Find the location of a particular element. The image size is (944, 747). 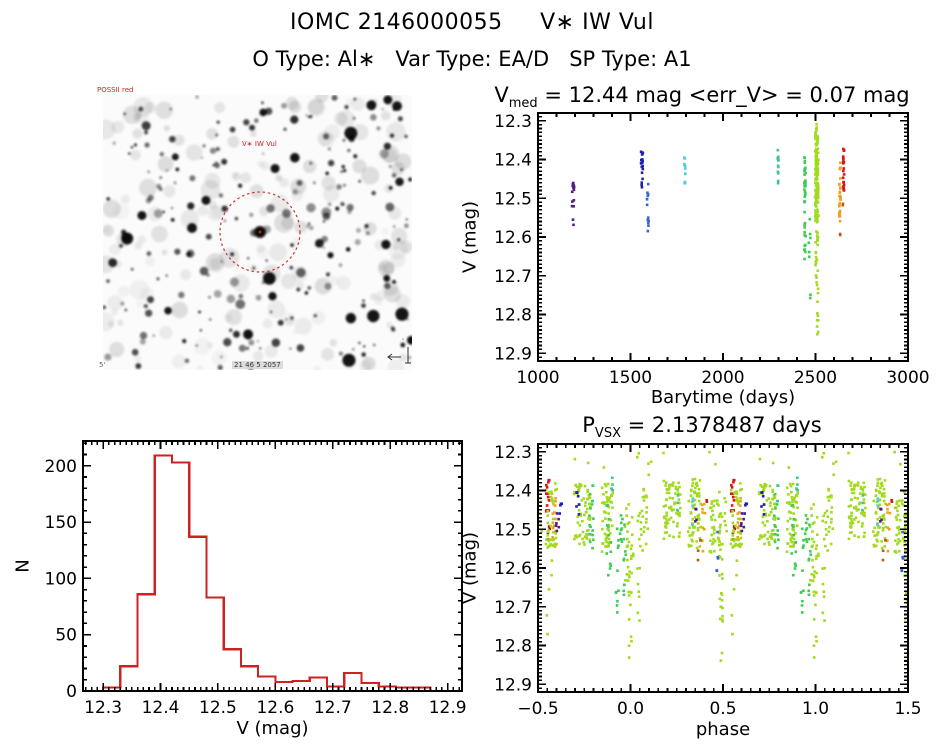

lightcurve-panel-xtick-label: 2000 is located at coordinates (722, 378).